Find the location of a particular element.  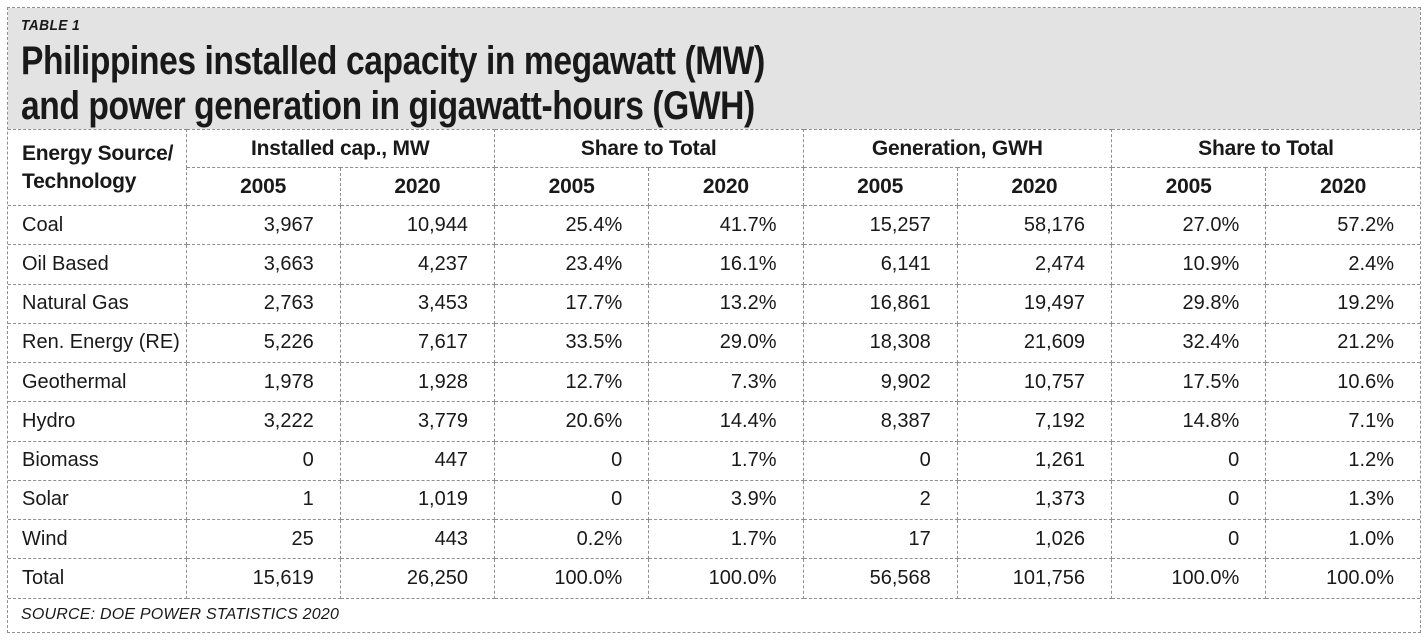

value-cell: 10,757 is located at coordinates (1034, 382).